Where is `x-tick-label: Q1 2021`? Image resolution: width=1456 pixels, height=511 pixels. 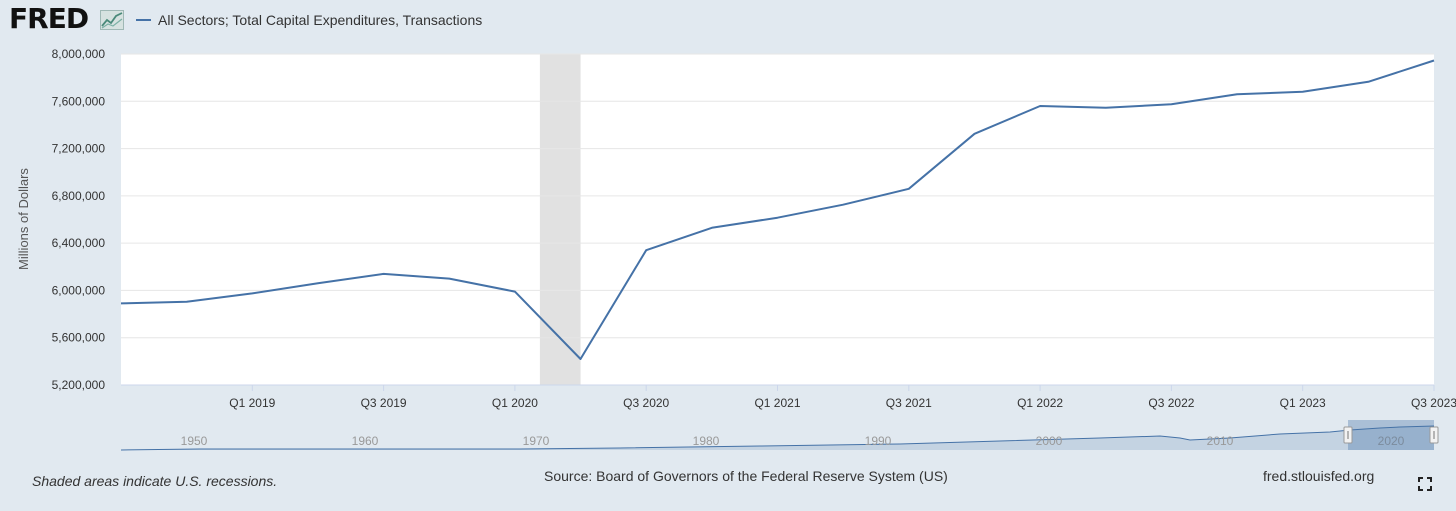 x-tick-label: Q1 2021 is located at coordinates (777, 403).